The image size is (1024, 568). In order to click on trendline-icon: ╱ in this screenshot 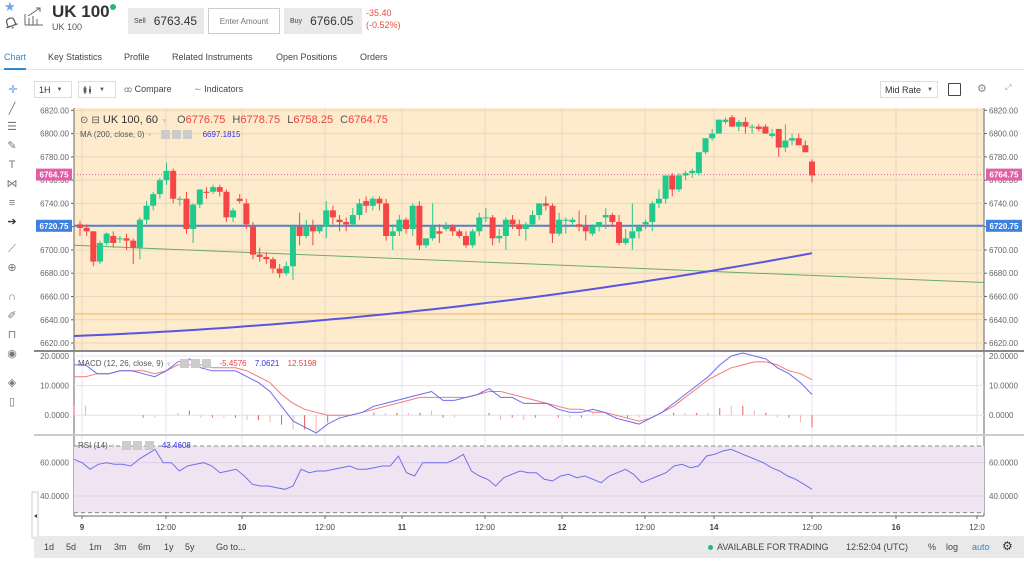, I will do `click(12, 109)`.